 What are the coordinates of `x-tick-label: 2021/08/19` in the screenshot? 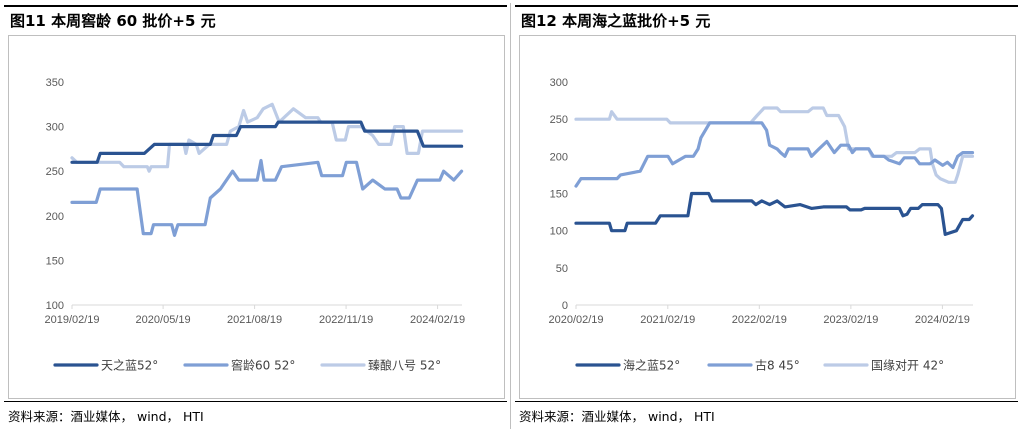 It's located at (254, 320).